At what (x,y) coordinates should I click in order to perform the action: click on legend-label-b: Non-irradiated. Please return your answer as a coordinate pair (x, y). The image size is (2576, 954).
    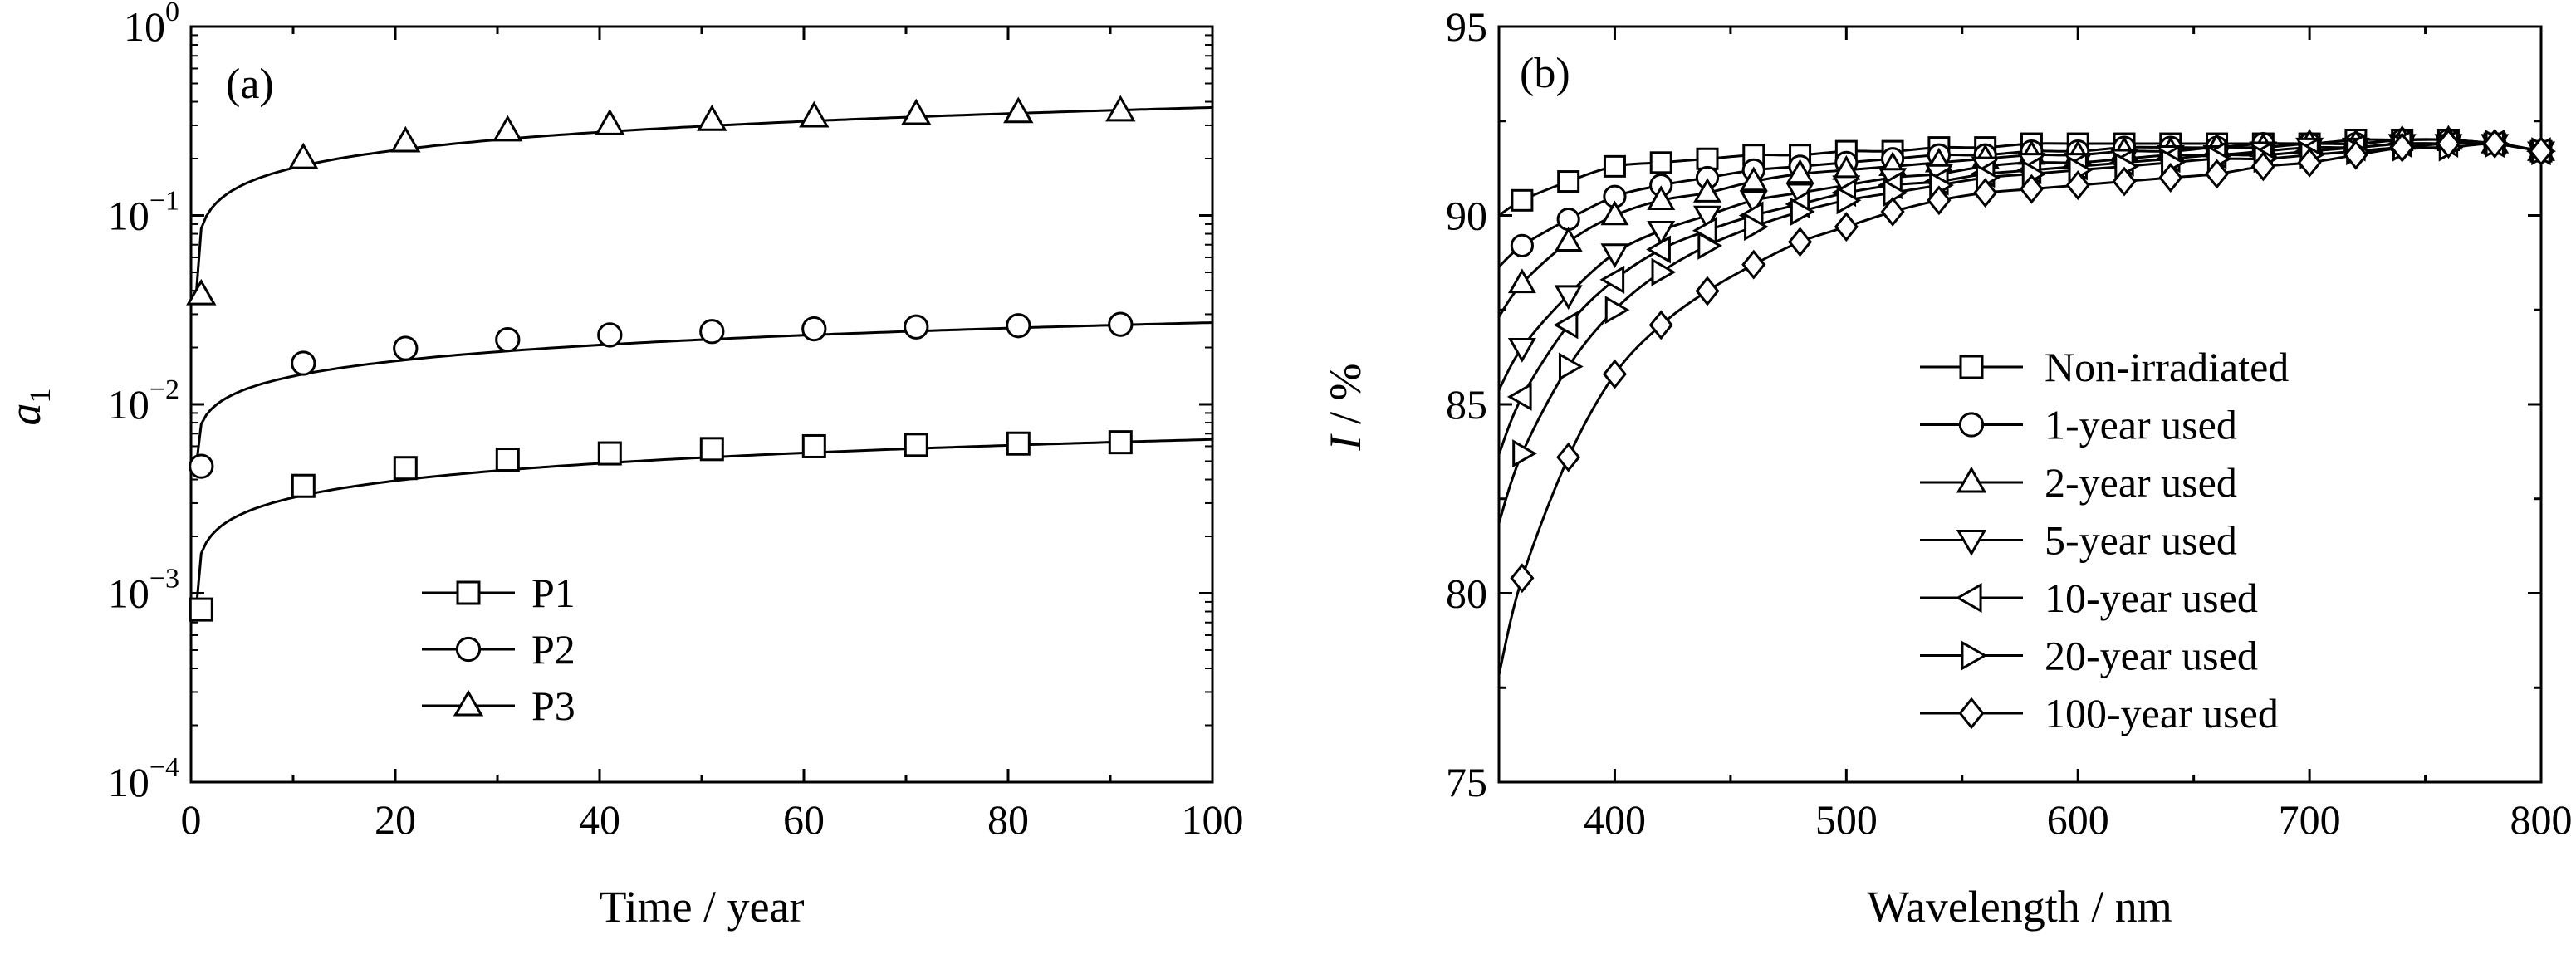
    Looking at the image, I should click on (2167, 367).